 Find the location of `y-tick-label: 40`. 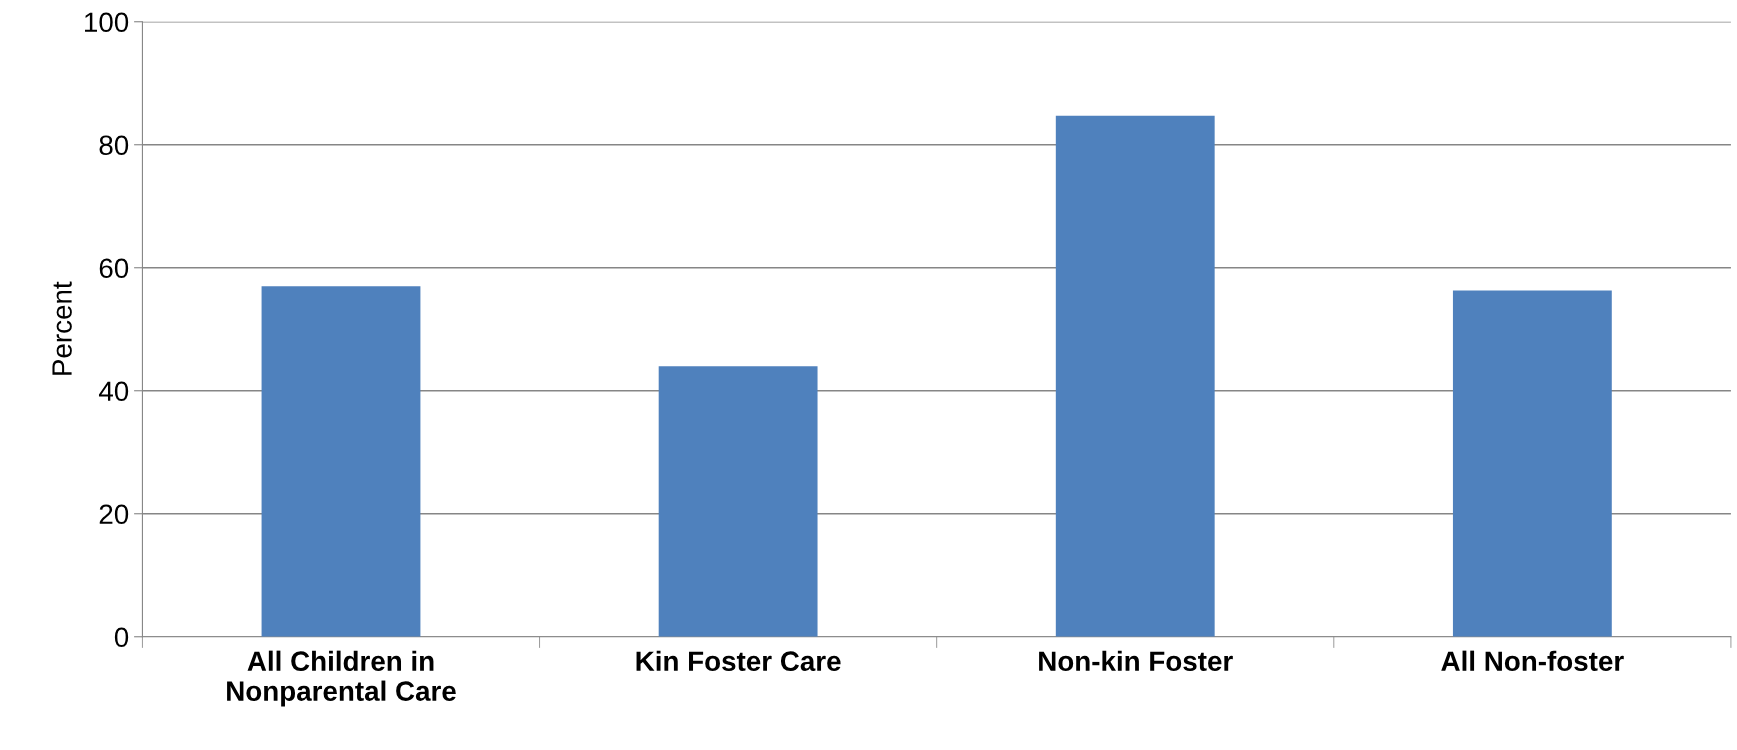

y-tick-label: 40 is located at coordinates (113, 391).